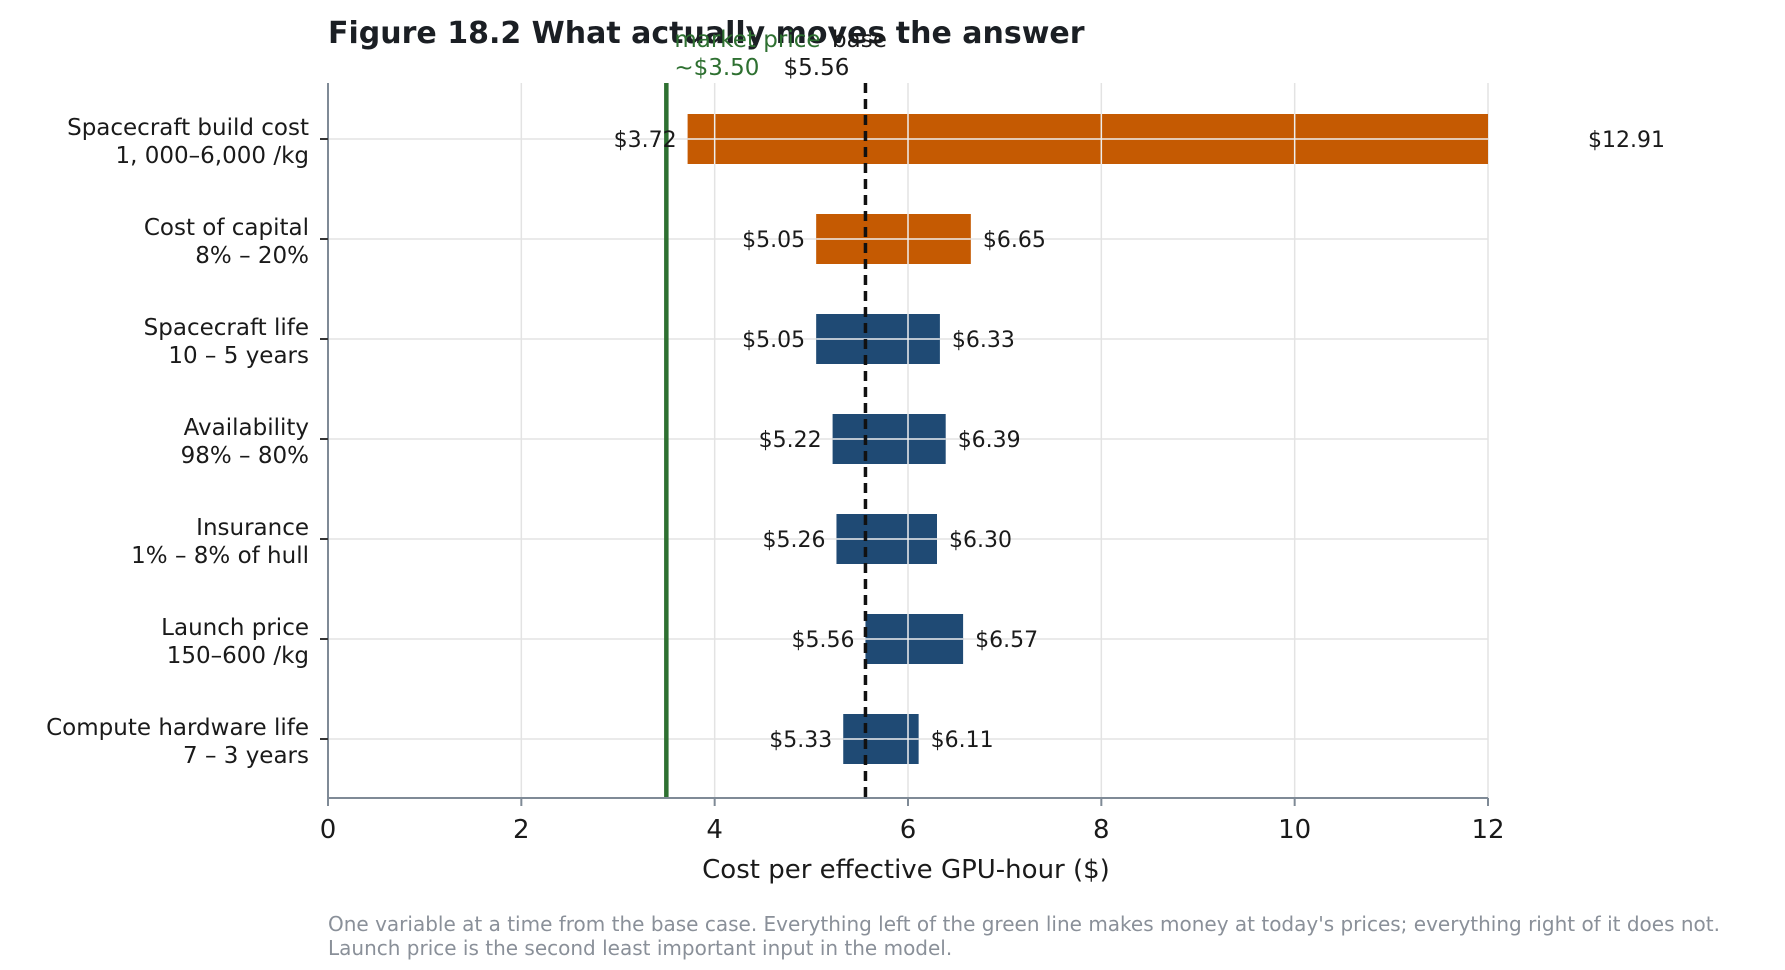 Image resolution: width=1785 pixels, height=970 pixels. What do you see at coordinates (220, 556) in the screenshot?
I see `category-range-label: 1% – 8% of hull` at bounding box center [220, 556].